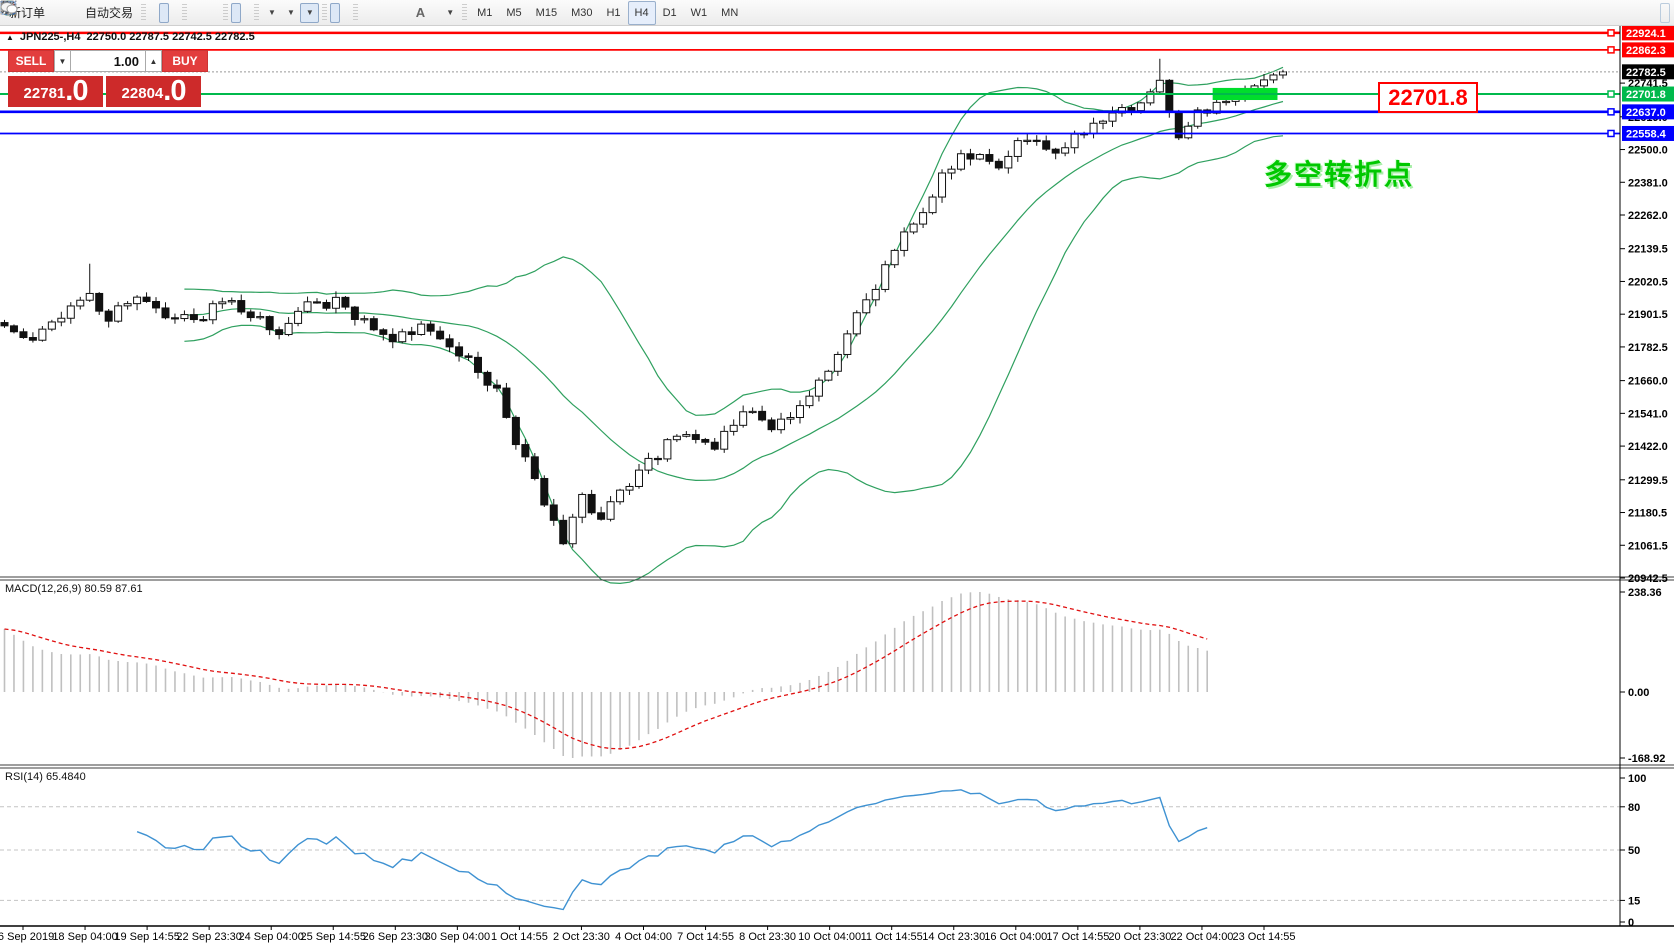 This screenshot has width=1674, height=950. I want to click on svg-text: 25 Sep 14:55, so click(333, 937).